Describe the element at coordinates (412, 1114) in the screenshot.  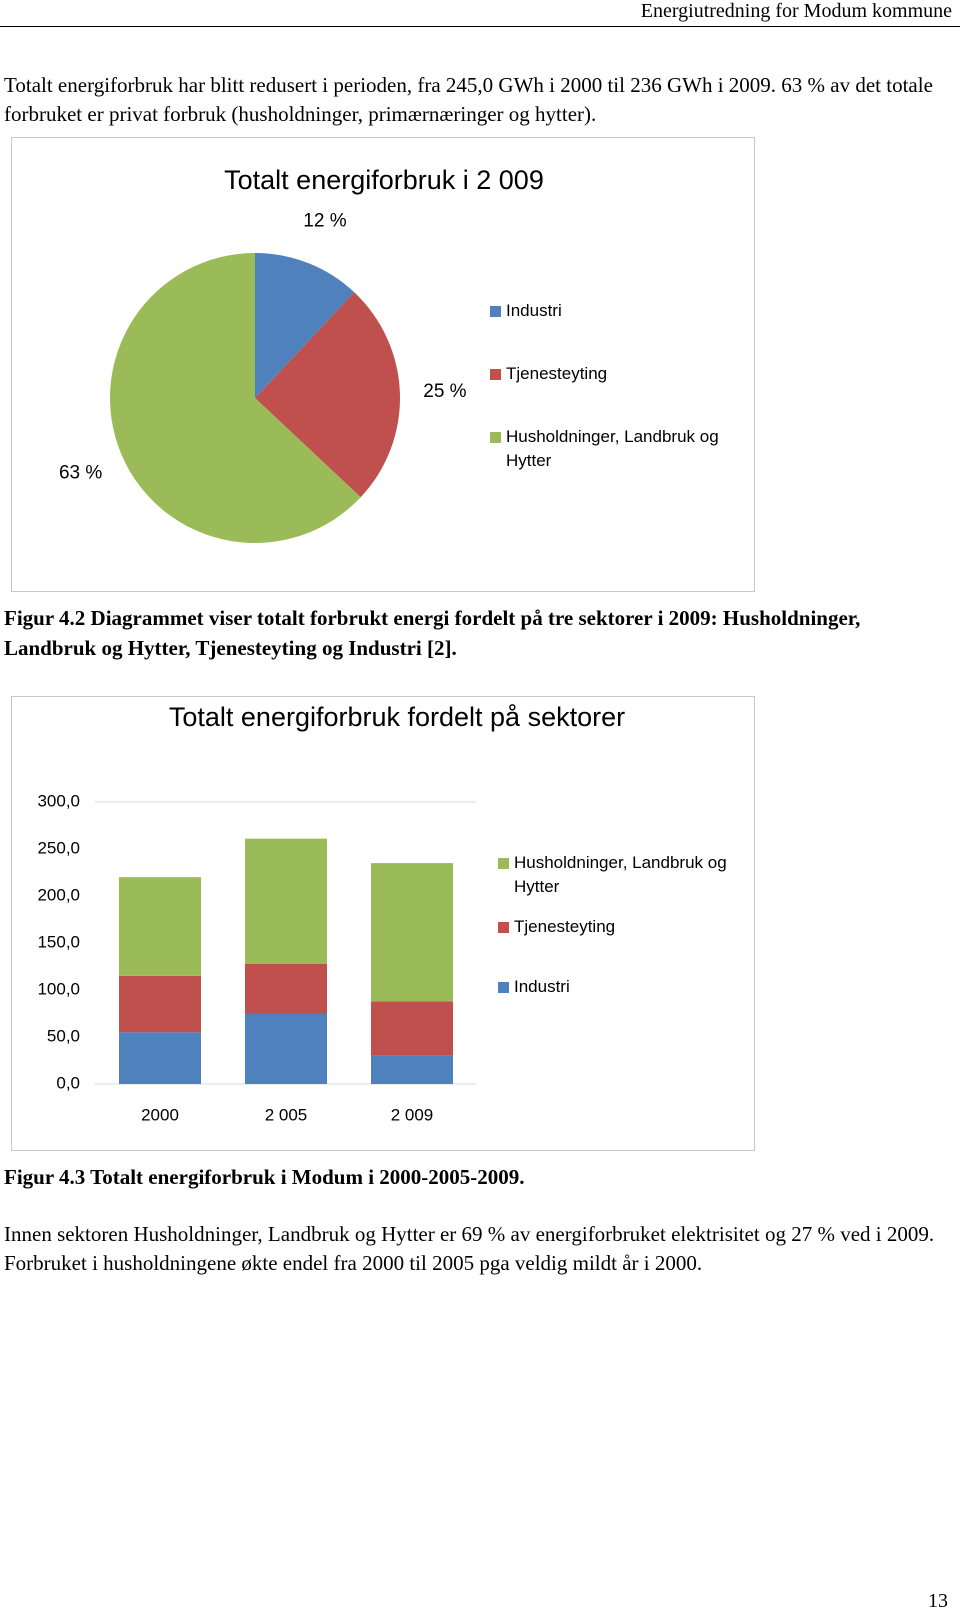
I see `x-tick-label: 2 009` at that location.